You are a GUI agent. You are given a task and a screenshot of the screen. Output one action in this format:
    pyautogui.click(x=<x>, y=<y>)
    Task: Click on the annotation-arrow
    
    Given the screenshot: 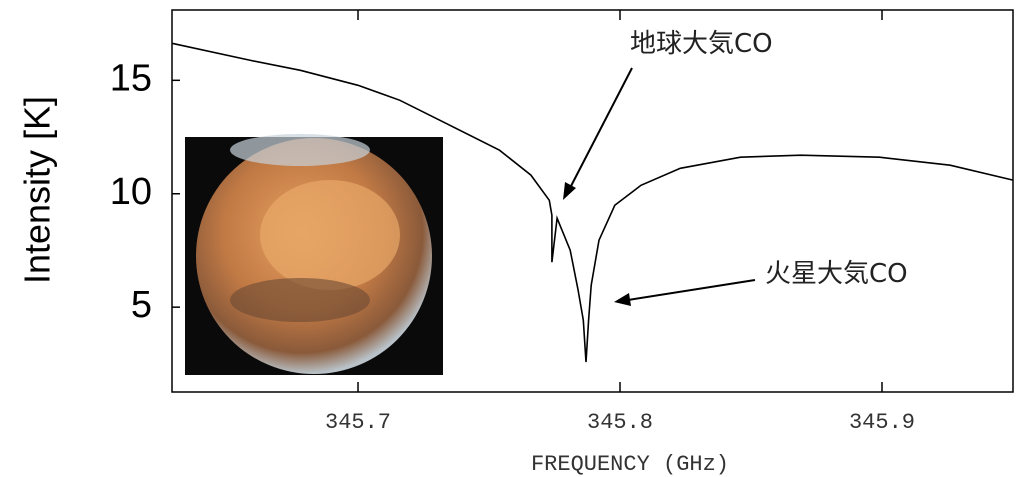 What is the action you would take?
    pyautogui.click(x=659, y=186)
    